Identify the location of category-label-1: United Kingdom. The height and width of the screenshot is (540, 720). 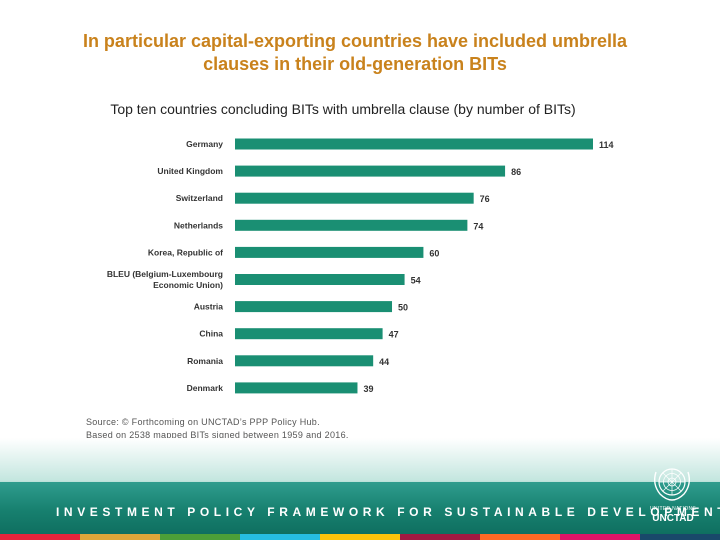
(190, 171).